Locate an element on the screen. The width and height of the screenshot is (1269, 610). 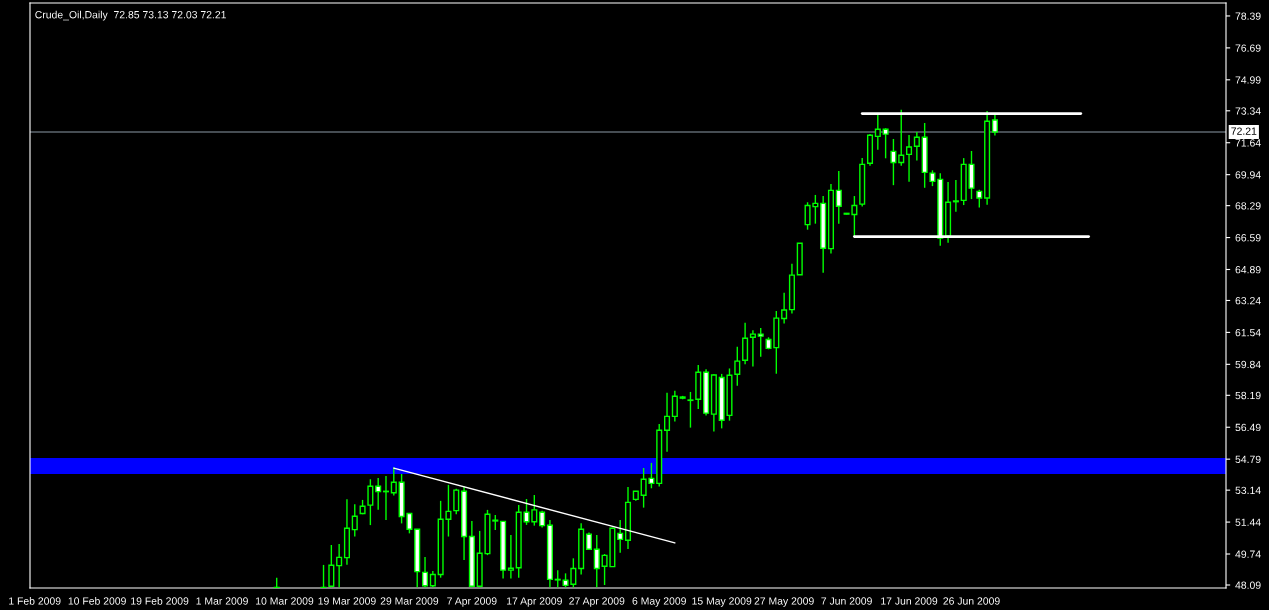
y-tick-label: 78.39 is located at coordinates (1248, 16).